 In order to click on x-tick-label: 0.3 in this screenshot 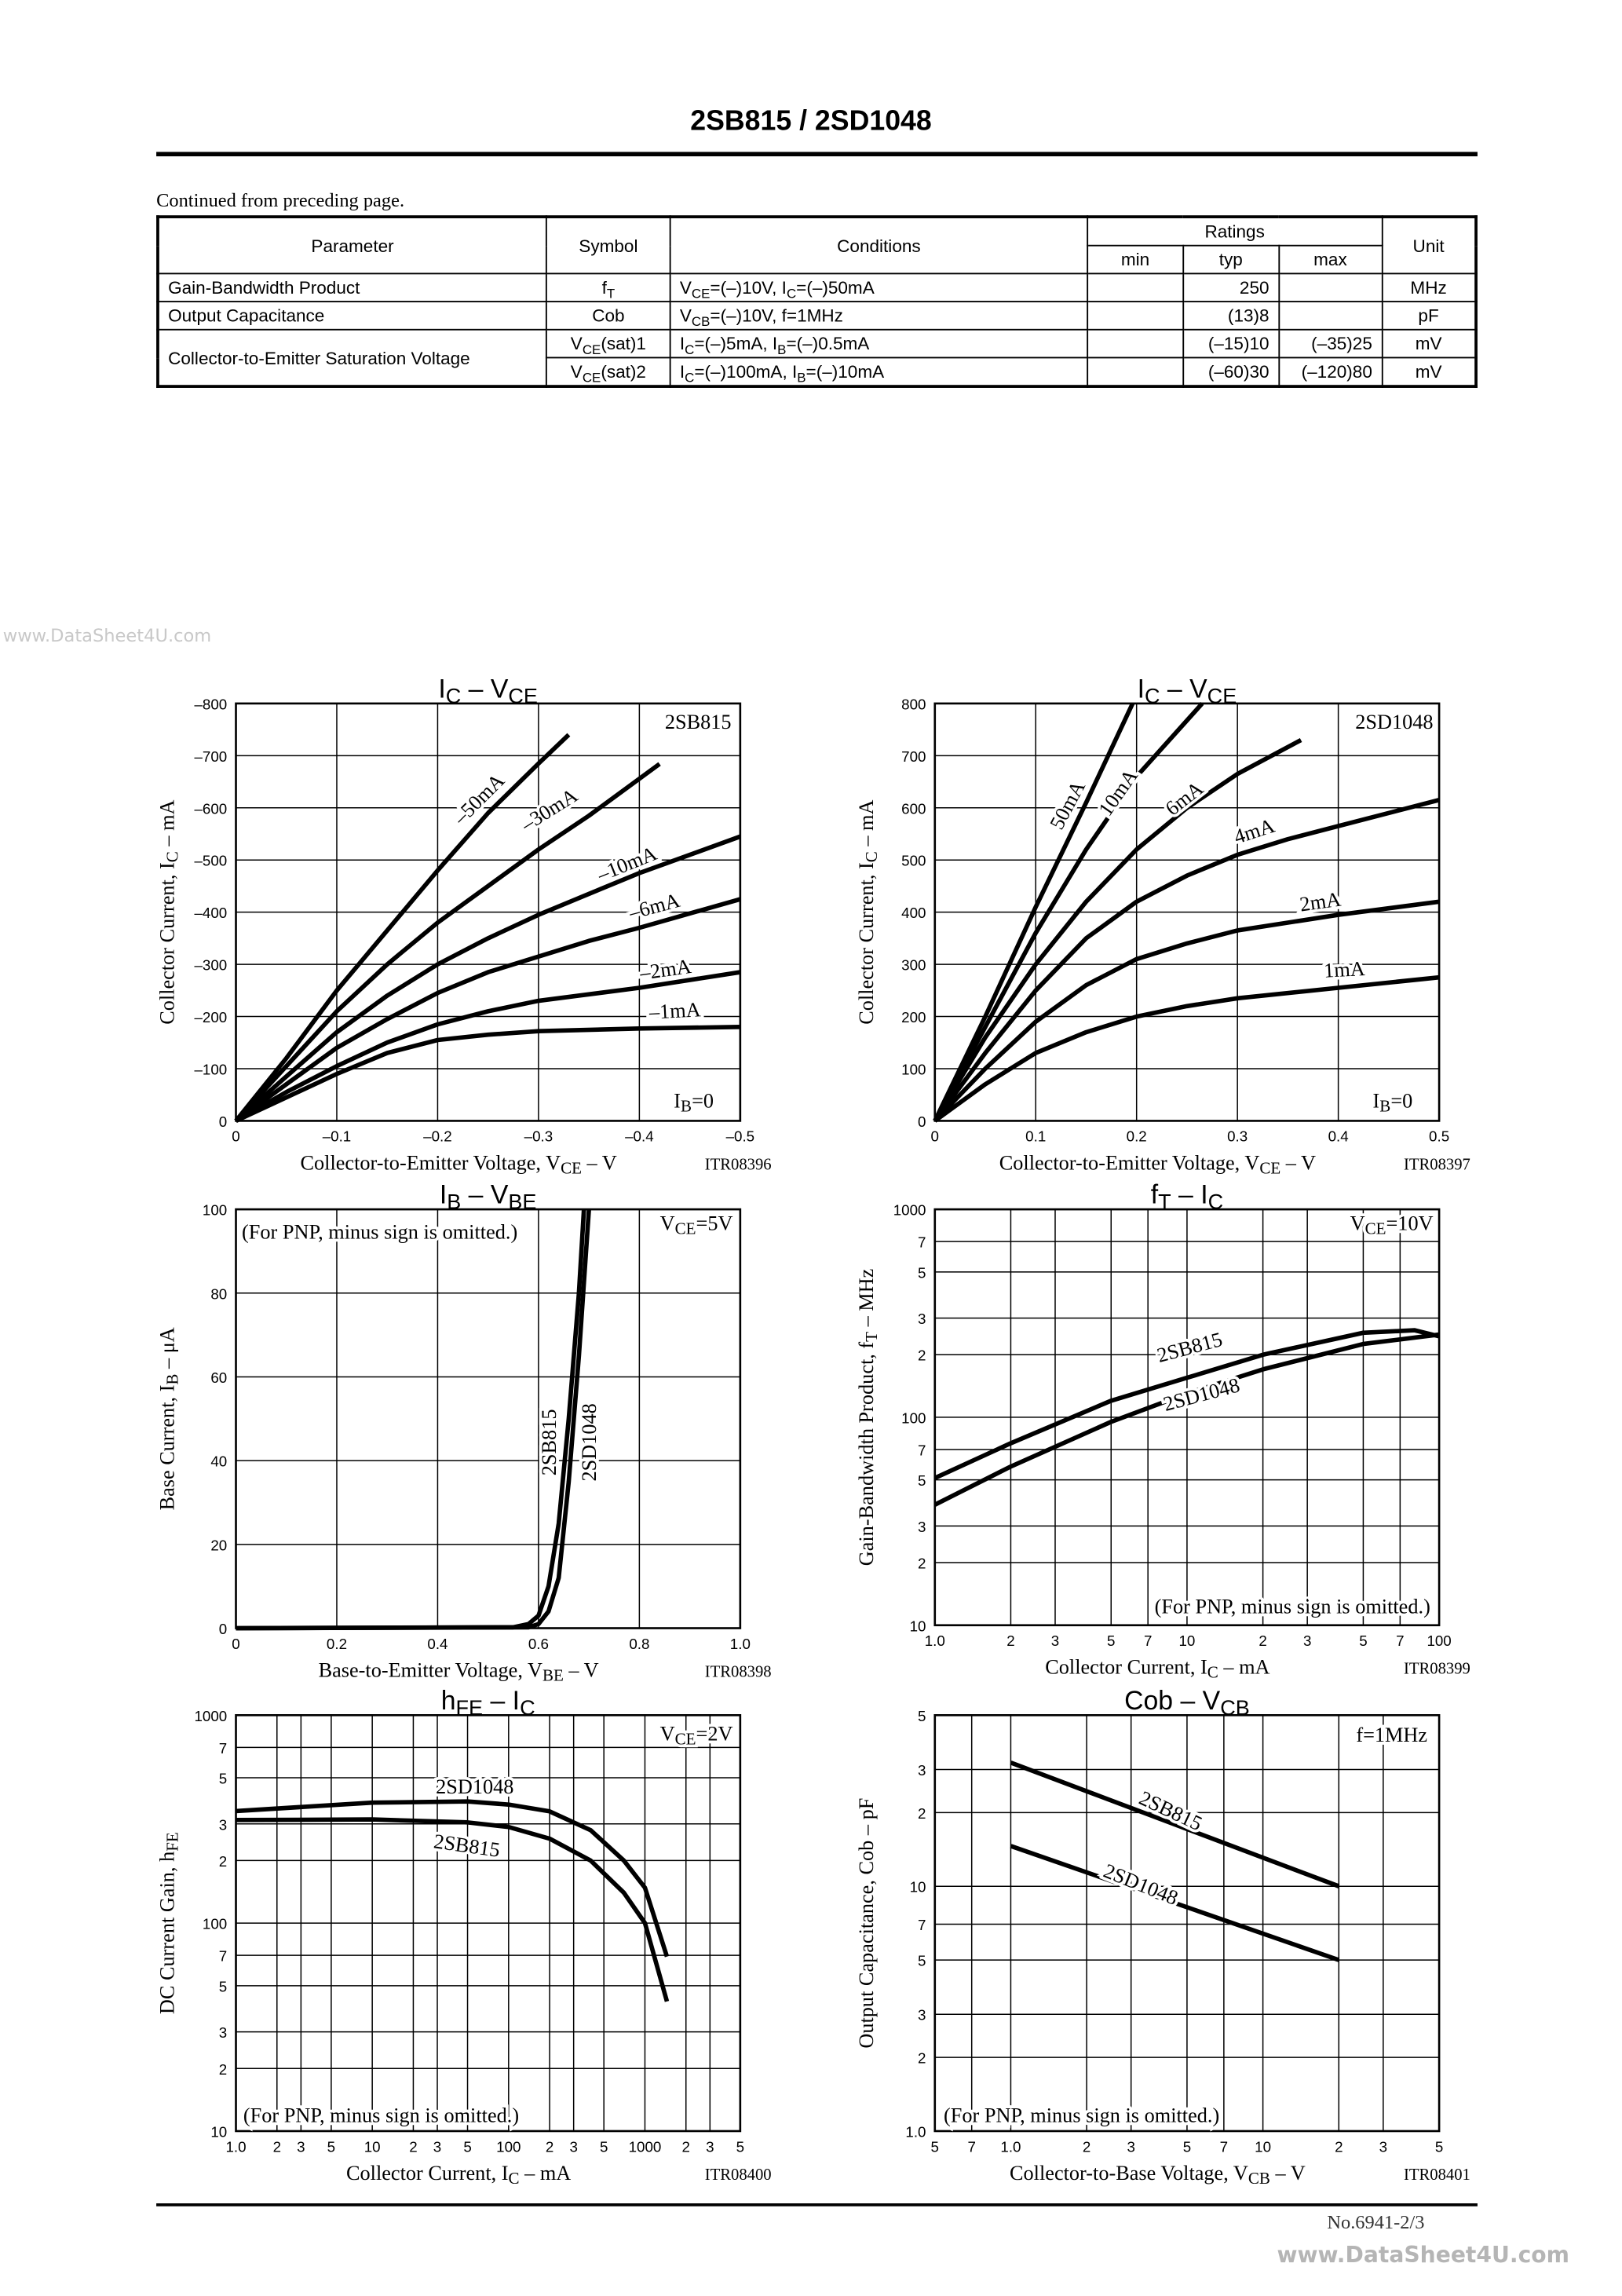, I will do `click(1237, 1137)`.